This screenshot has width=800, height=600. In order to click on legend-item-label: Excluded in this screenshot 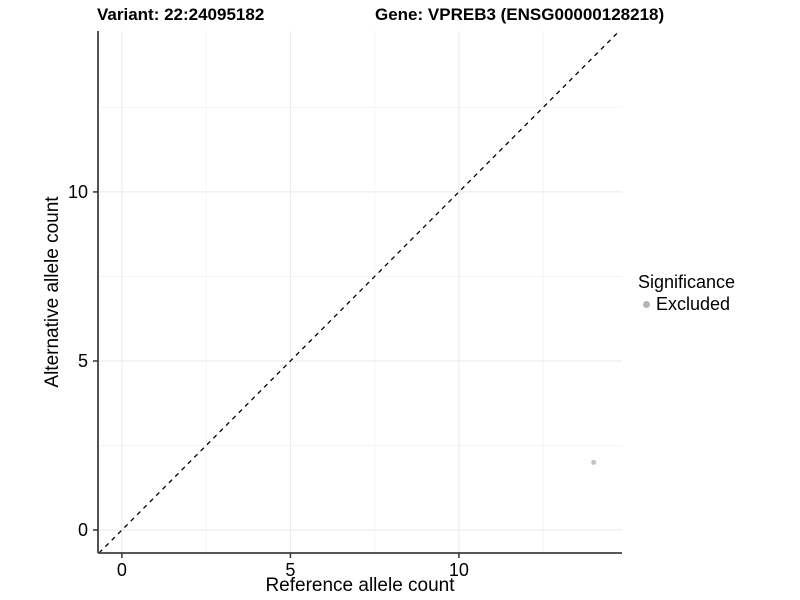, I will do `click(693, 304)`.